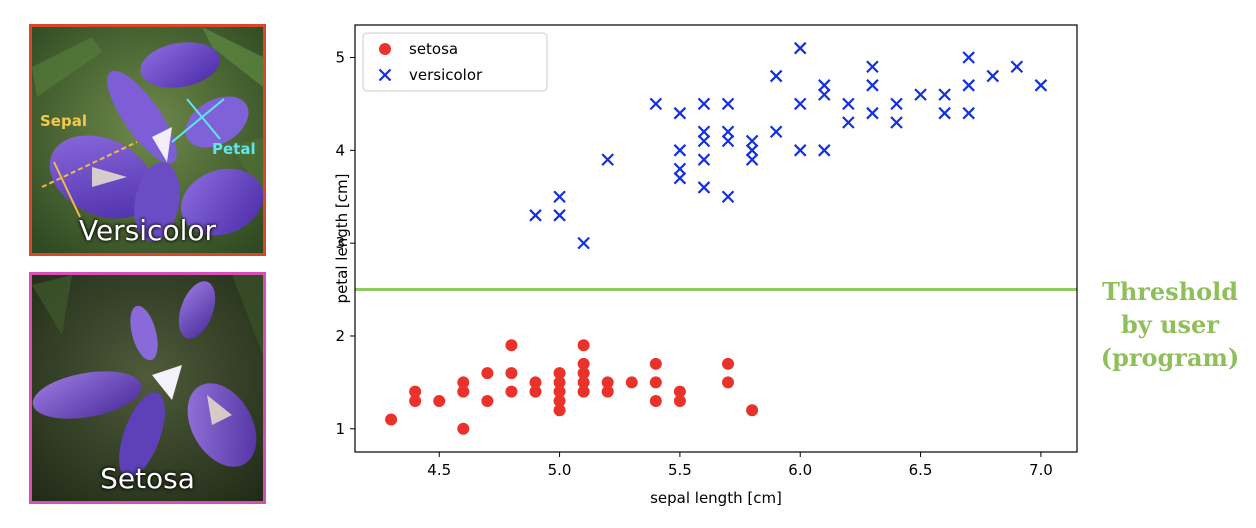 This screenshot has width=1256, height=528. Describe the element at coordinates (800, 470) in the screenshot. I see `x-tick-label: 6.0` at that location.